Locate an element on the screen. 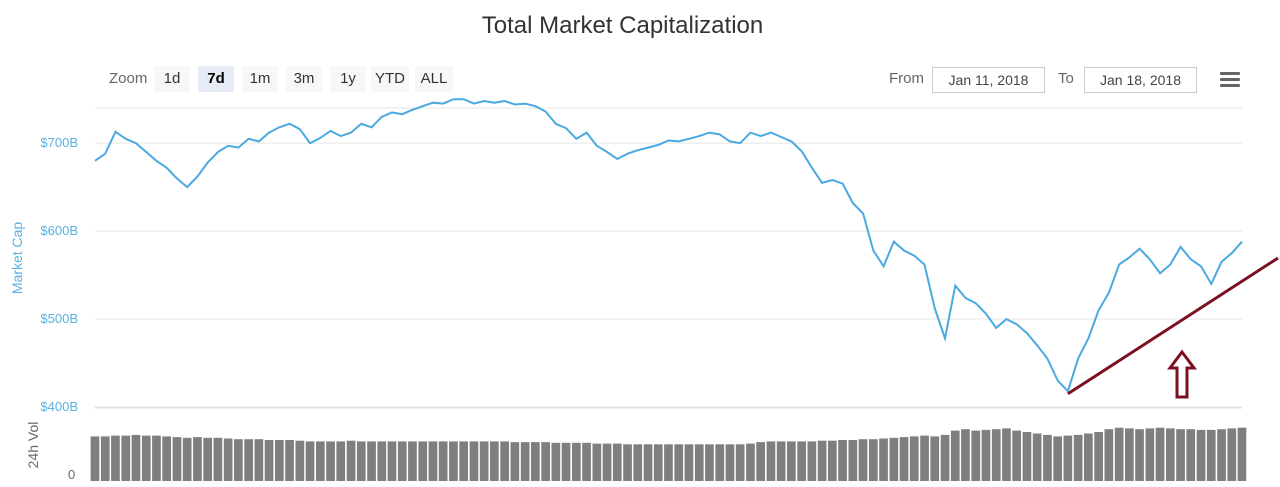 The height and width of the screenshot is (487, 1280). range-to-input: Jan 18, 2018 is located at coordinates (1140, 80).